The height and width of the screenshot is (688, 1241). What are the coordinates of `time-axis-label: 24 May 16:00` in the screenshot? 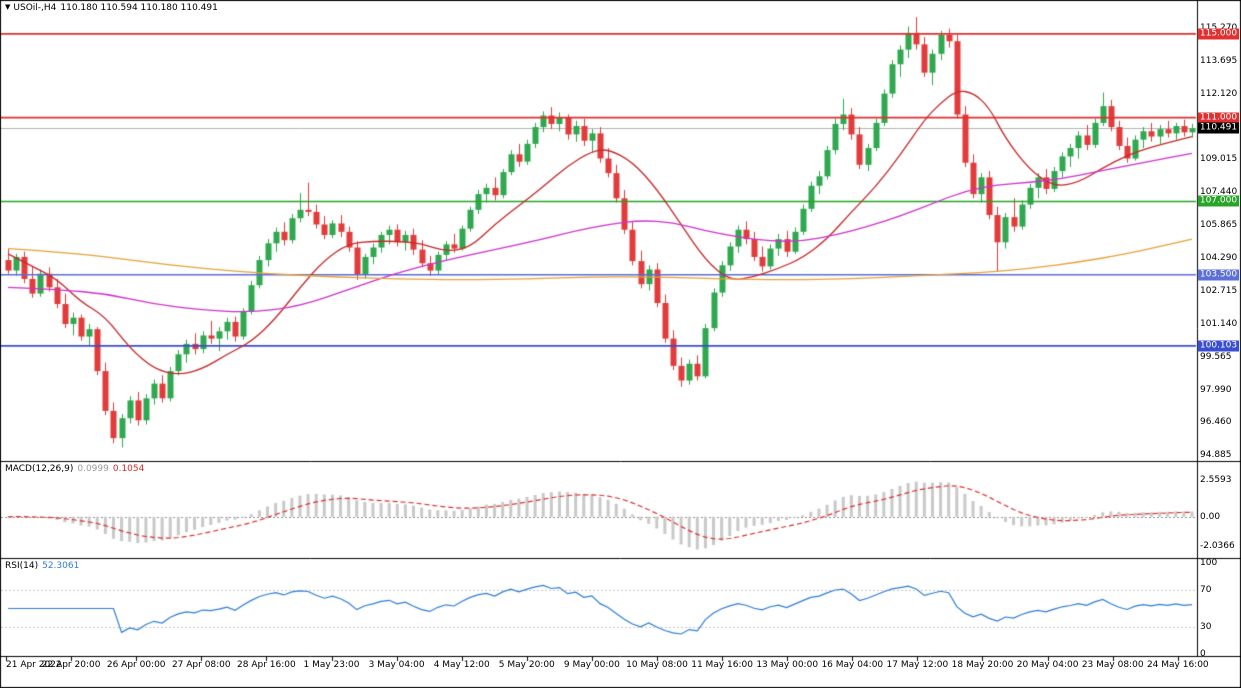 It's located at (1177, 665).